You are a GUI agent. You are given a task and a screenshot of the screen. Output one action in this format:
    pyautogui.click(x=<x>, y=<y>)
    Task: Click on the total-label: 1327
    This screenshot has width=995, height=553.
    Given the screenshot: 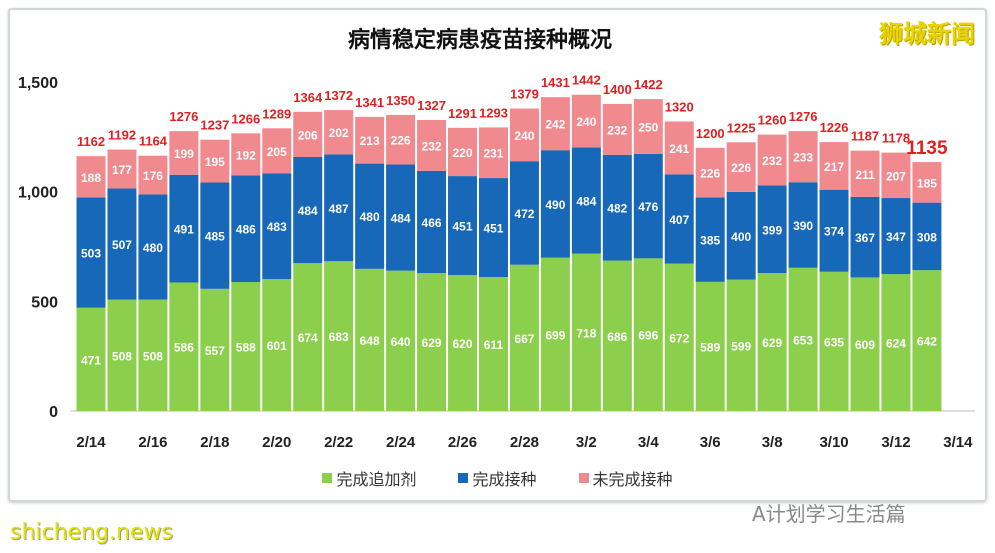 What is the action you would take?
    pyautogui.click(x=431, y=105)
    